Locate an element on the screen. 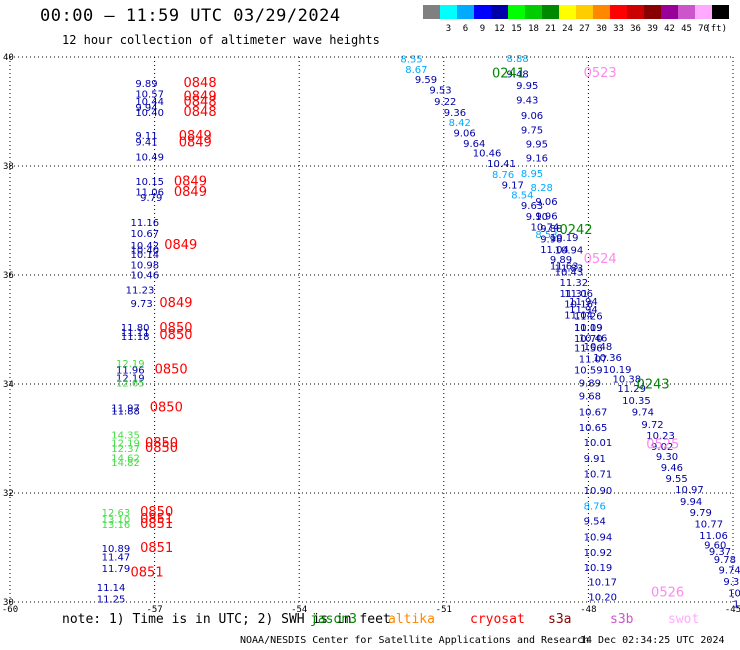 The height and width of the screenshot is (650, 740). pass-time-label: 0851 is located at coordinates (147, 572).